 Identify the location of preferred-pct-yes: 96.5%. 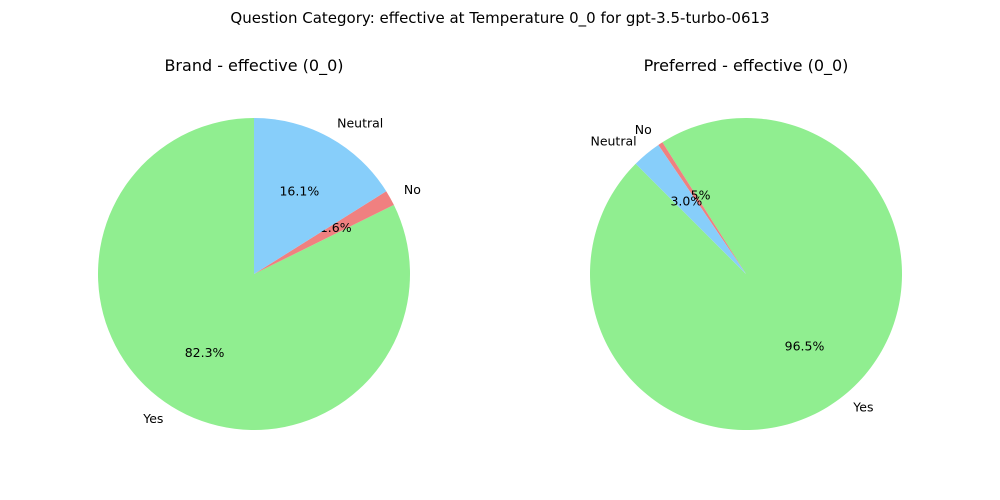
(805, 346).